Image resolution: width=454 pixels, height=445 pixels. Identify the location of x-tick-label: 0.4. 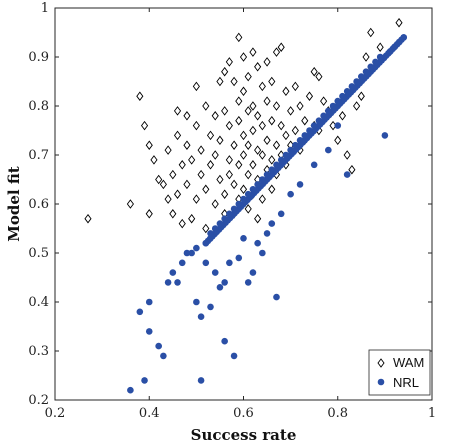
(149, 413).